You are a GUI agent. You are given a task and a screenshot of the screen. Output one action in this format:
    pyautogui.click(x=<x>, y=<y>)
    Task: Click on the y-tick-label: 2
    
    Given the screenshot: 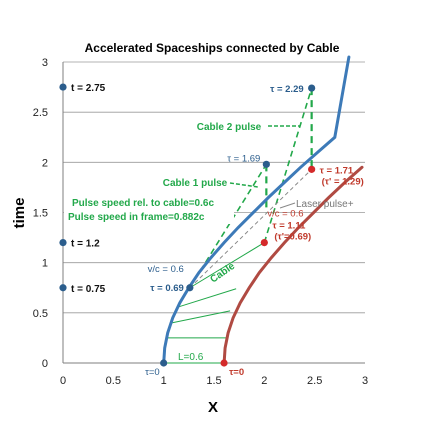 What is the action you would take?
    pyautogui.click(x=45, y=163)
    